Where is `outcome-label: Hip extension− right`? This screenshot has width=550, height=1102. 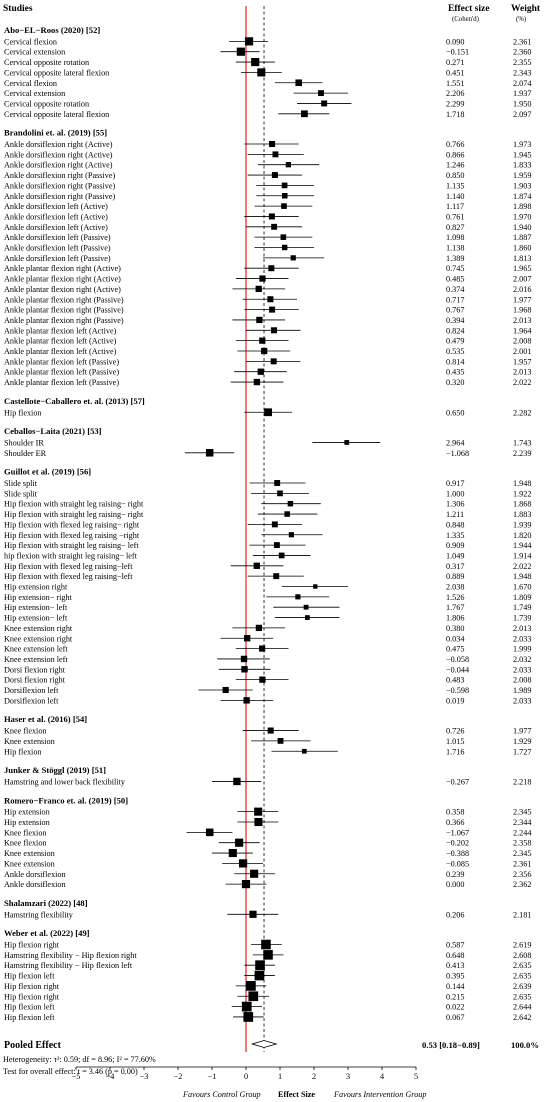
outcome-label: Hip extension− right is located at coordinates (38, 597).